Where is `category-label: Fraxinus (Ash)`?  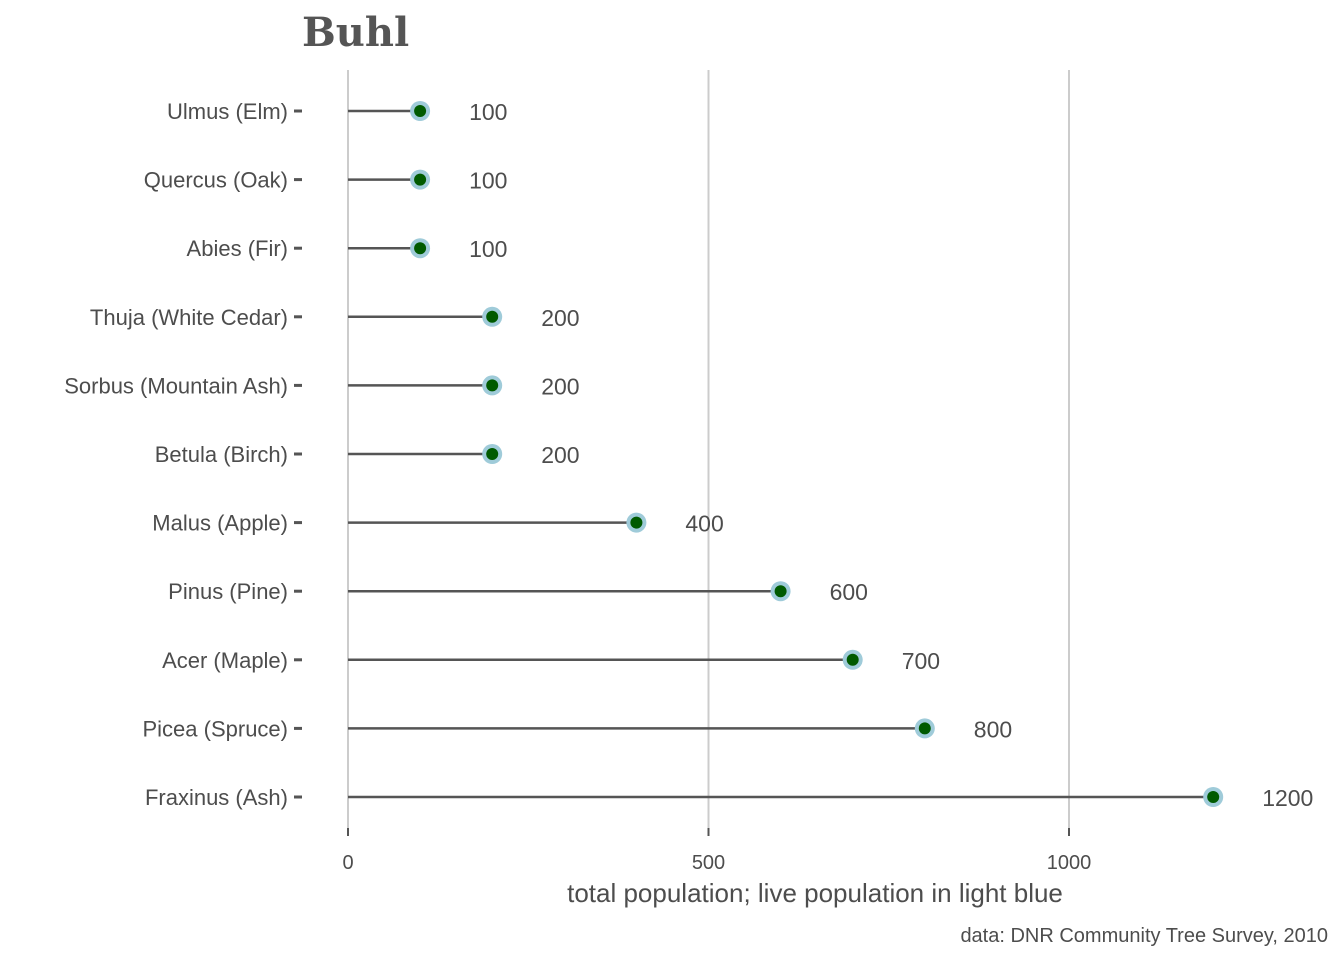 category-label: Fraxinus (Ash) is located at coordinates (216, 797).